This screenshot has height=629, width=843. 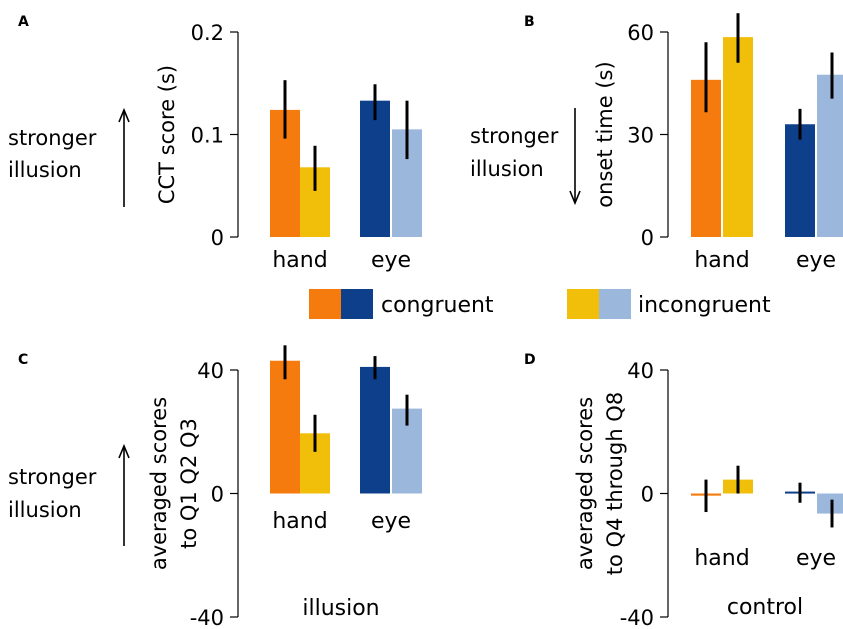 What do you see at coordinates (640, 33) in the screenshot?
I see `y-tick-label: 60` at bounding box center [640, 33].